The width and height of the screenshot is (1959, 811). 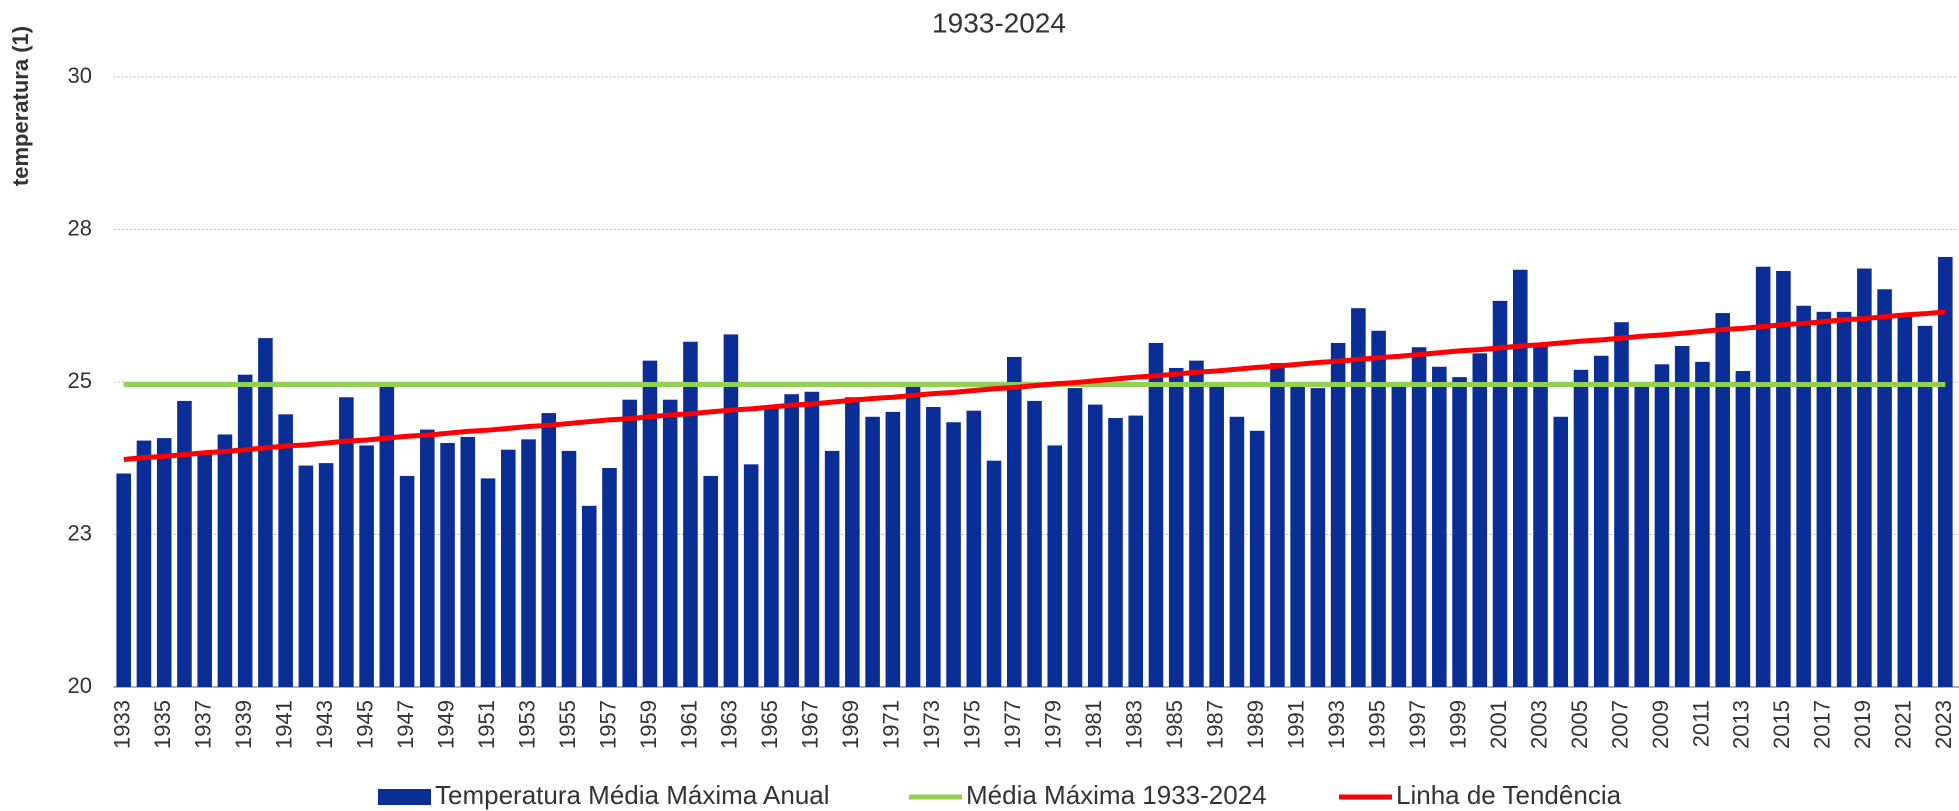 I want to click on x-tick-label: 2015, so click(x=1781, y=724).